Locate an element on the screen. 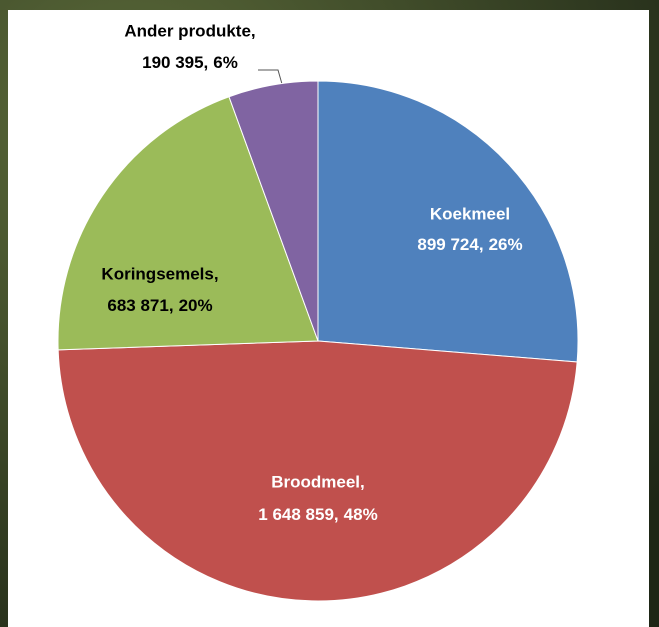 This screenshot has width=659, height=627. percent-label: 6% is located at coordinates (225, 62).